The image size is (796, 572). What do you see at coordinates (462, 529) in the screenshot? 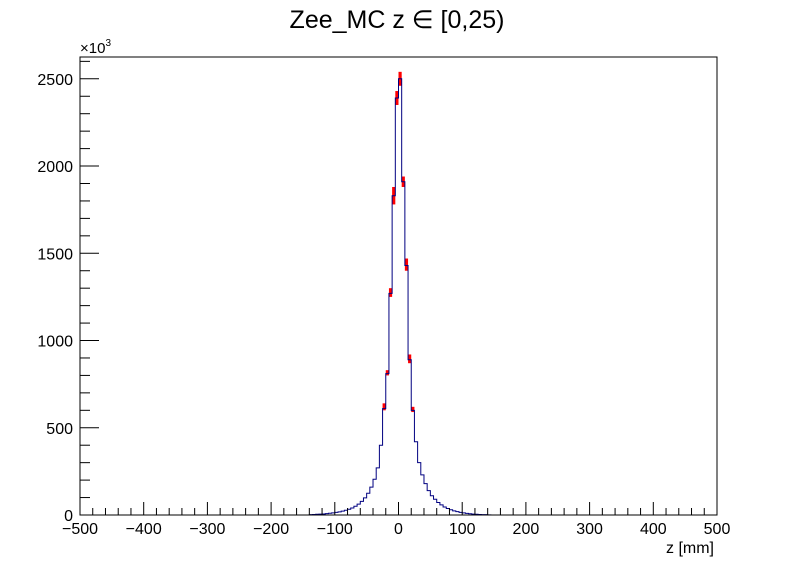
I see `x-tick-label: 100` at bounding box center [462, 529].